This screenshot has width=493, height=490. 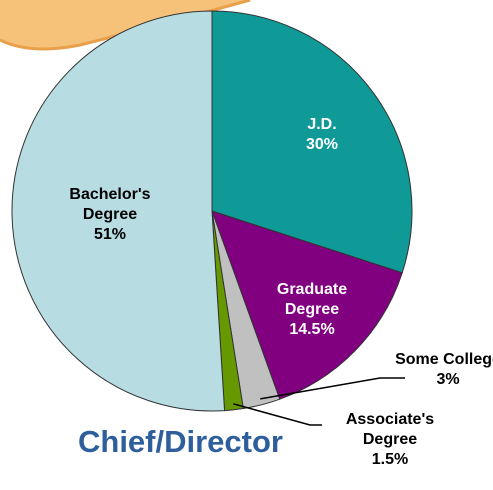 I want to click on slice-label: Bachelor's Degree 51%, so click(x=110, y=215).